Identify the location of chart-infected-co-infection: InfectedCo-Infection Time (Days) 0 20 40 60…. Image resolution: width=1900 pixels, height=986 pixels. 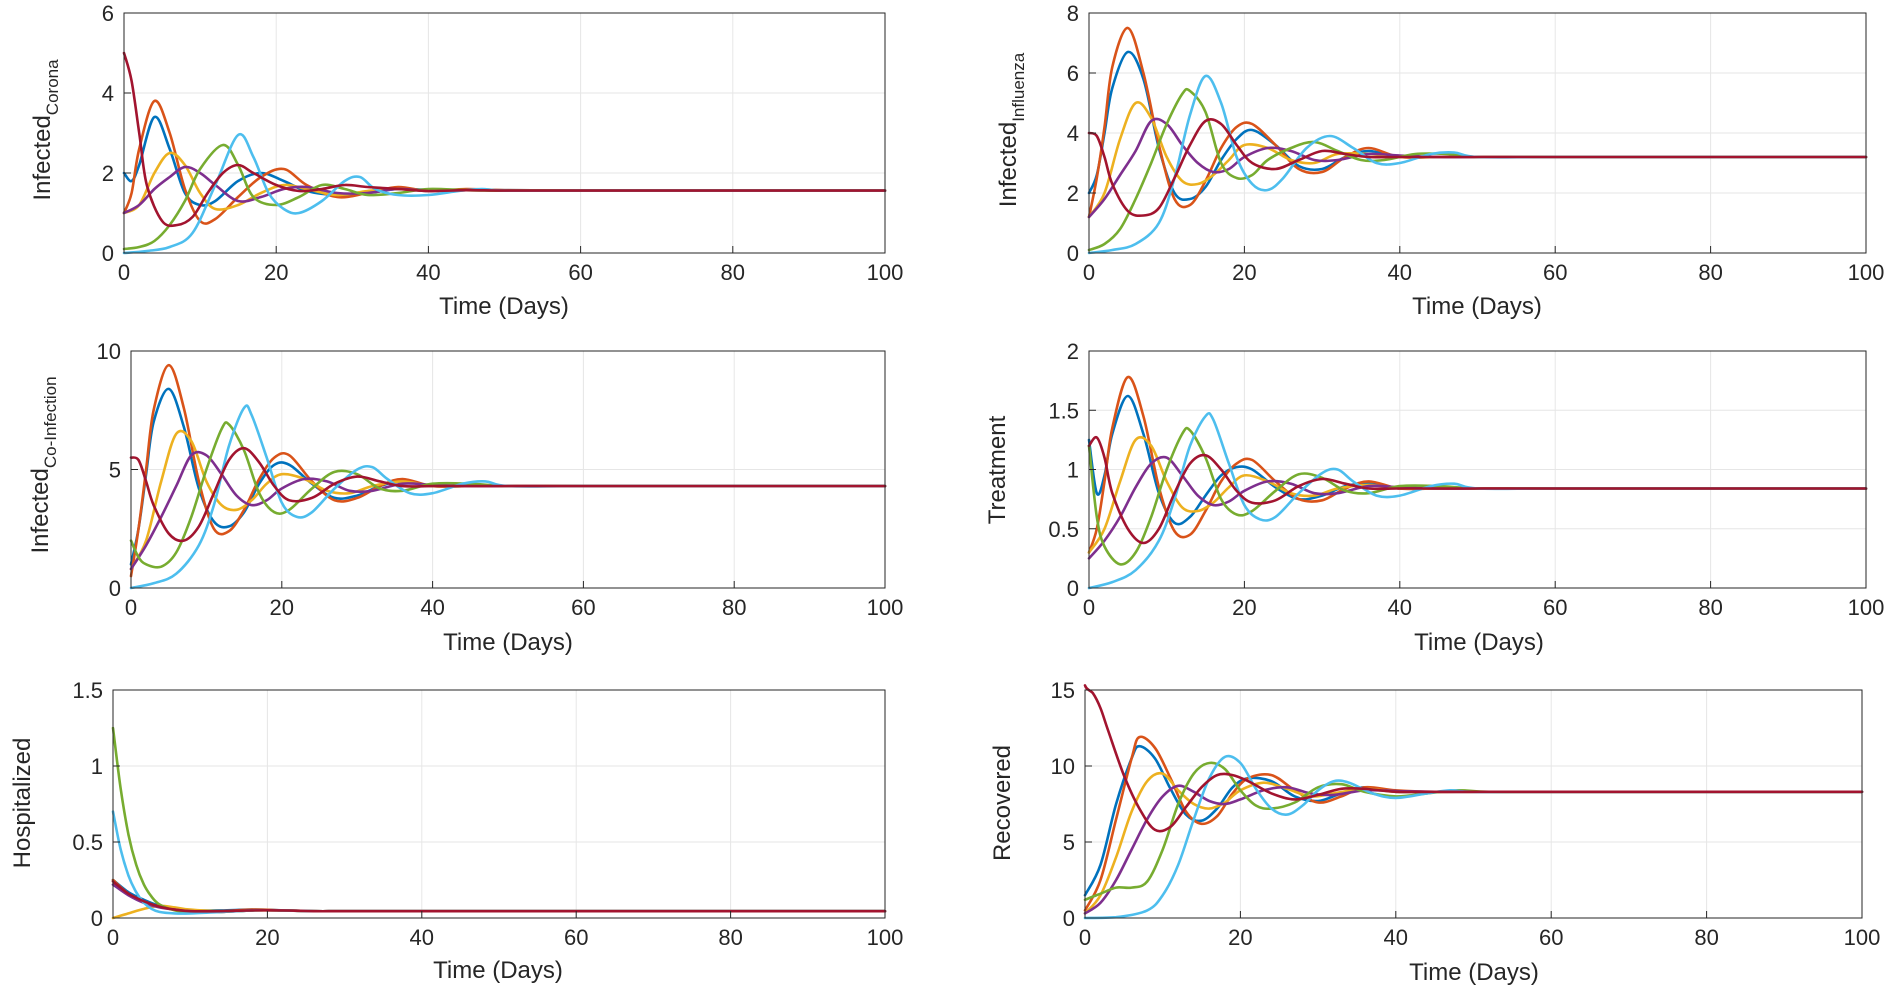
(465, 497).